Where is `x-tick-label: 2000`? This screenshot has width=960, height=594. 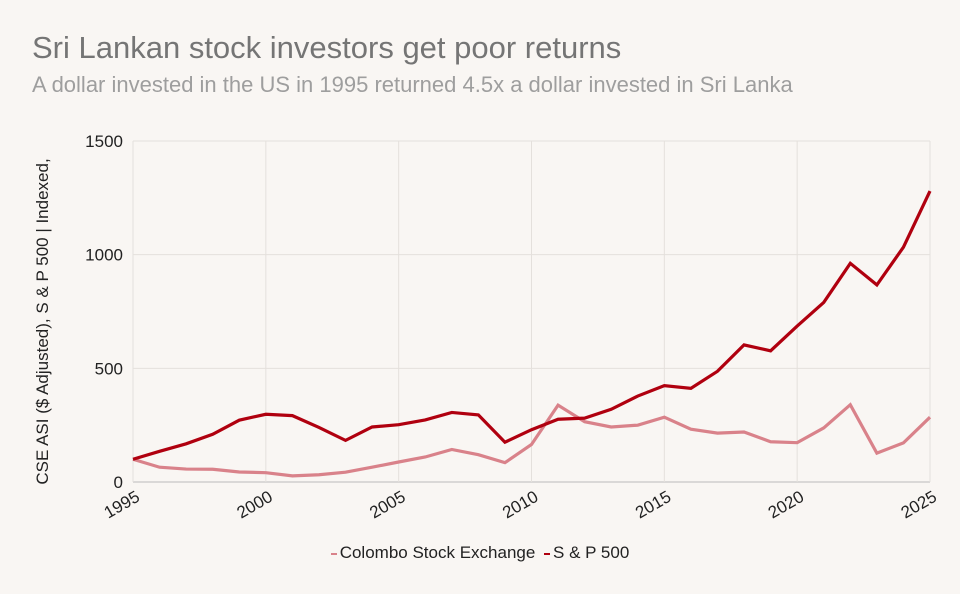 x-tick-label: 2000 is located at coordinates (255, 504).